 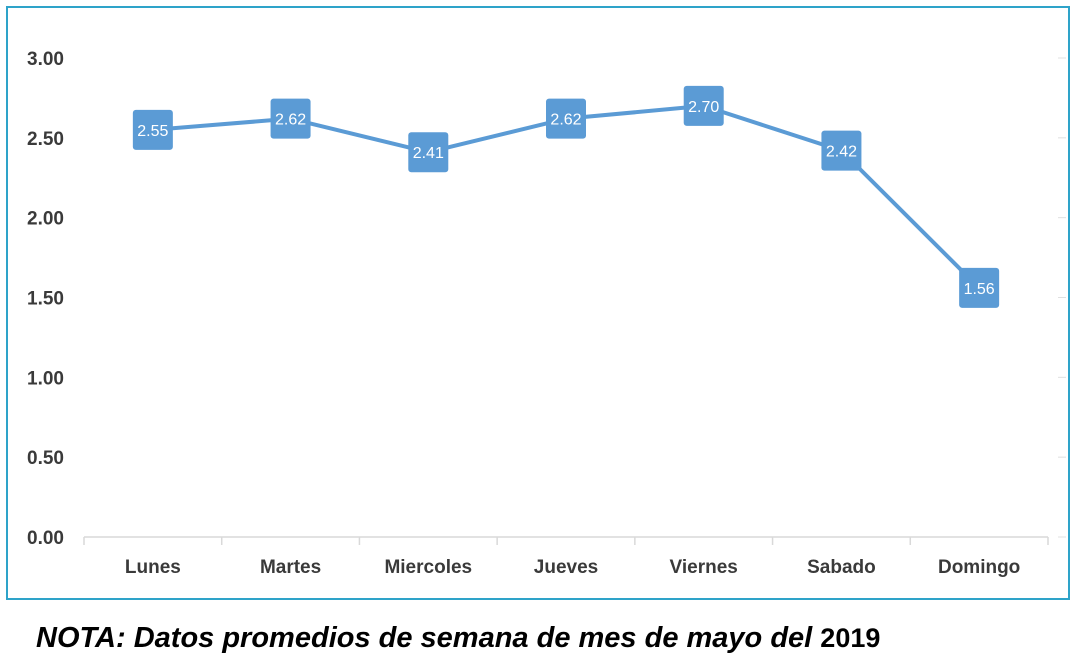 I want to click on data-point: 1.56, so click(x=979, y=287).